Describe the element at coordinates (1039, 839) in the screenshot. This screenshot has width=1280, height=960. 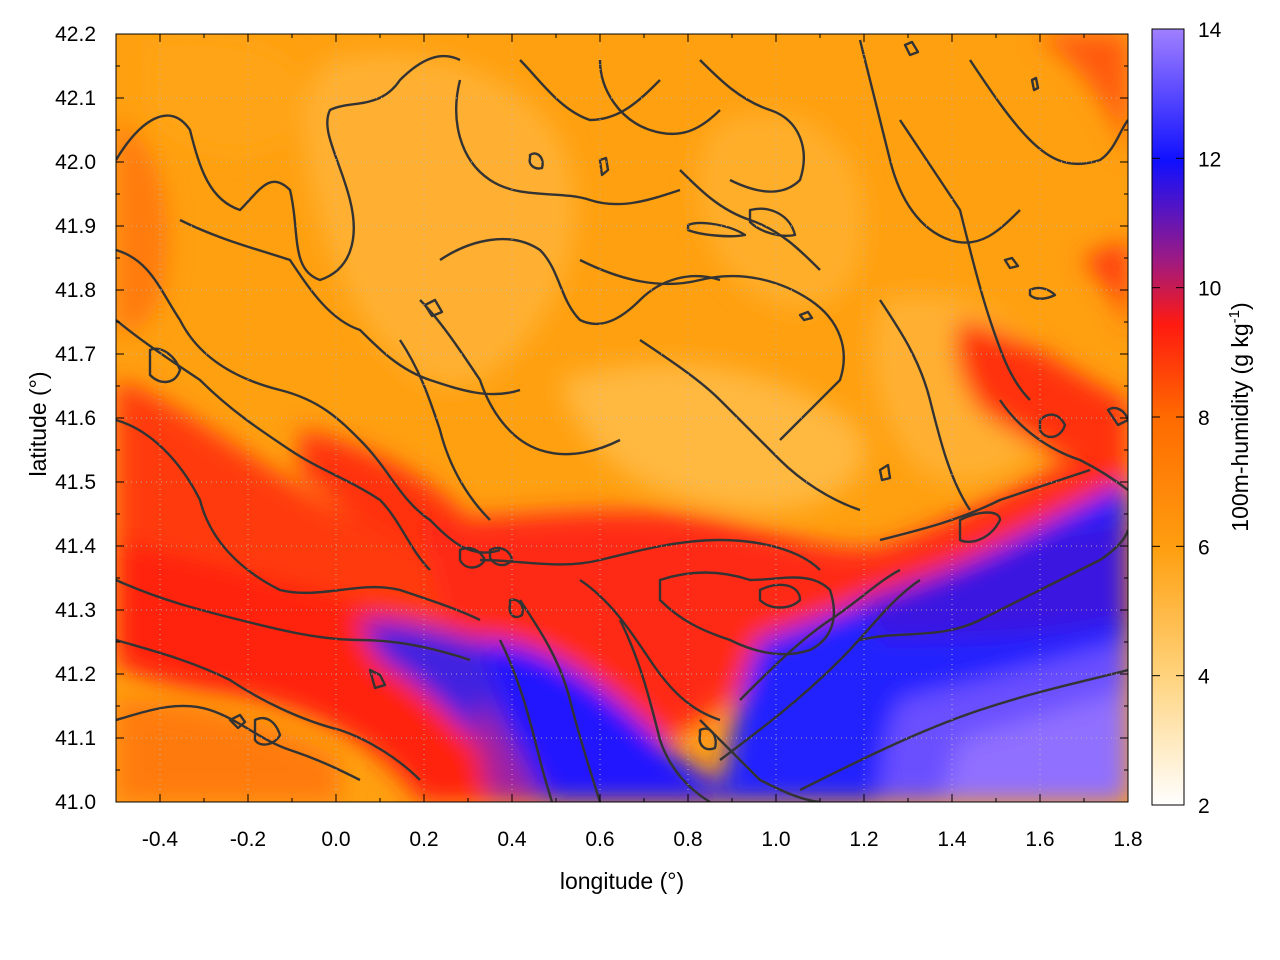
I see `x-tick-label: 1.6` at that location.